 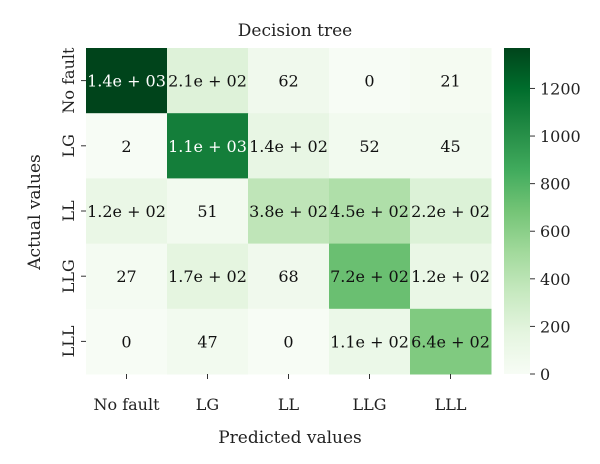 I want to click on cell-value-label: 6.4e + 02, so click(x=450, y=341).